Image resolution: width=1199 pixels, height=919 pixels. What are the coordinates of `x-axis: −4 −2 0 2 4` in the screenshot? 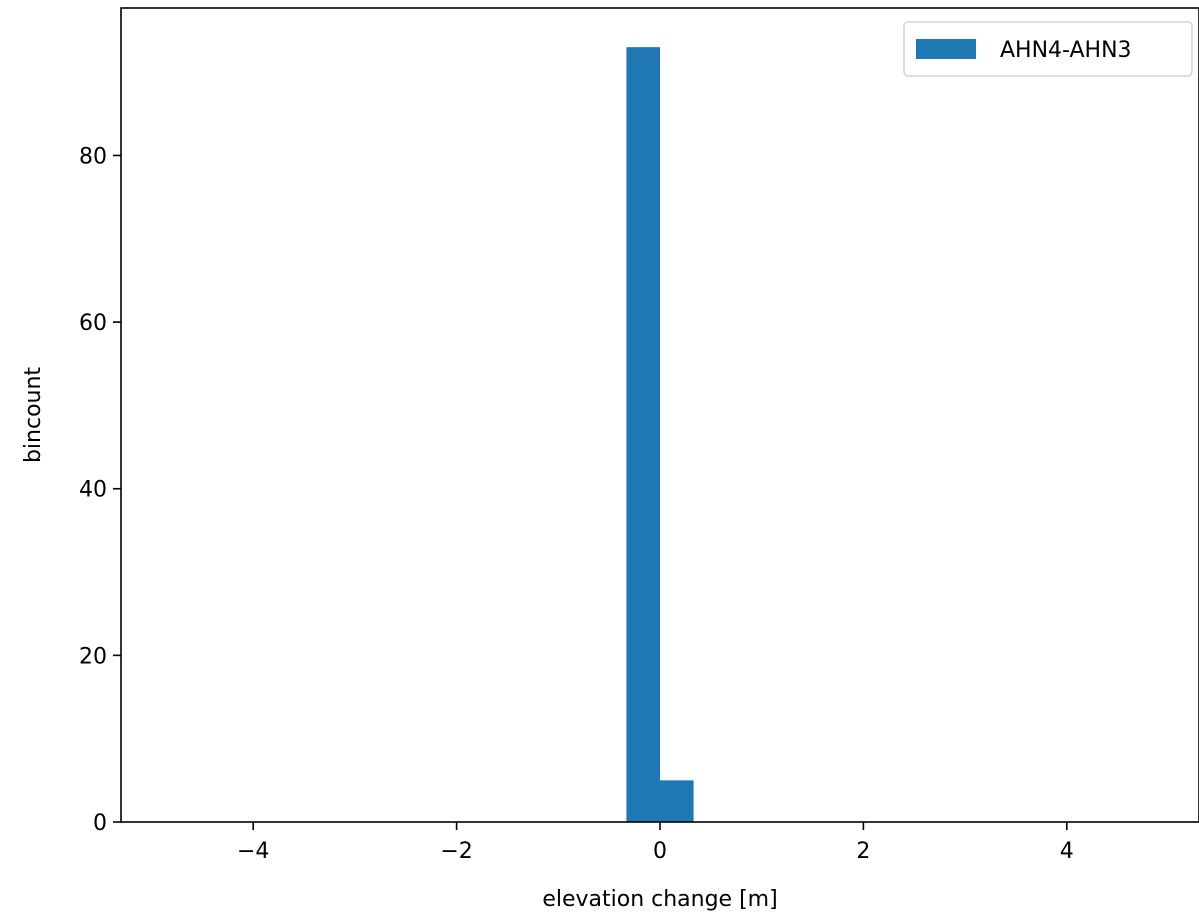 It's located at (655, 843).